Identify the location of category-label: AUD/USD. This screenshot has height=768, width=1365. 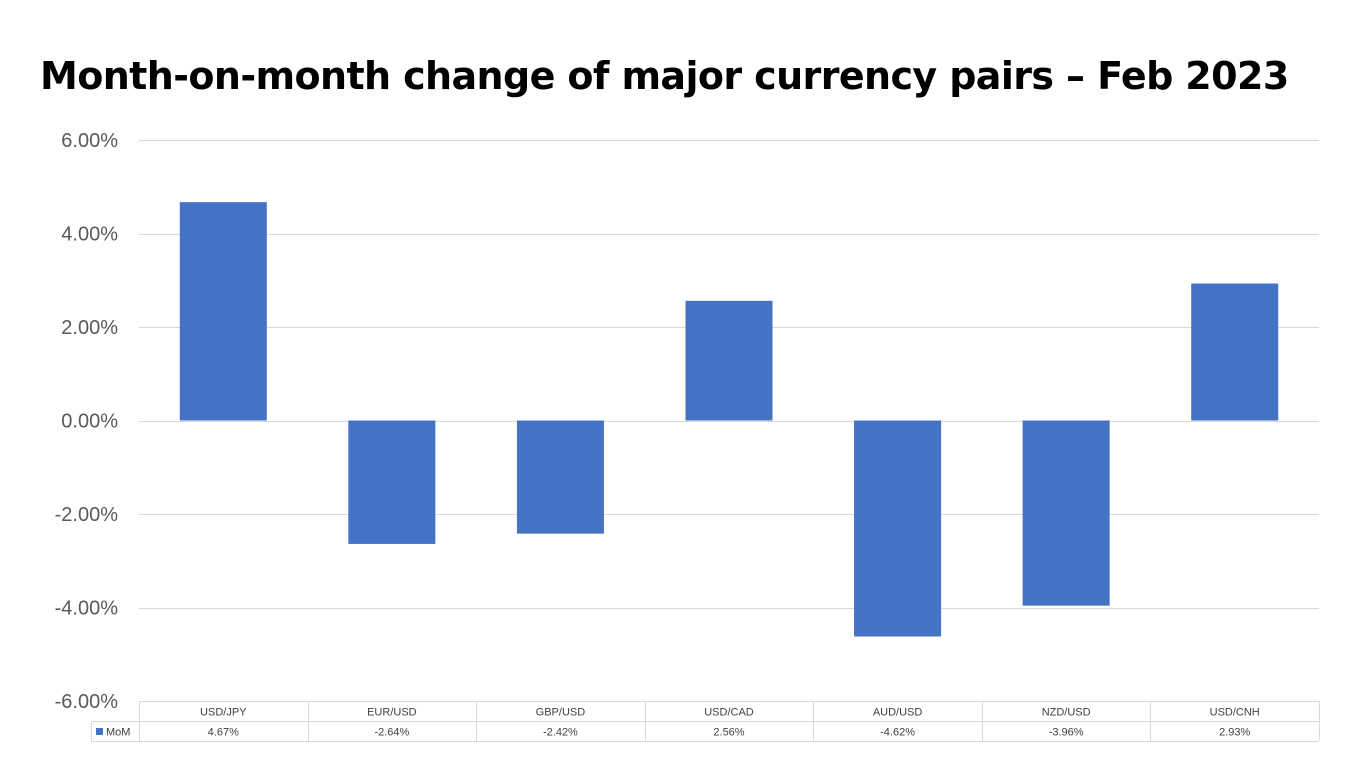
(898, 713).